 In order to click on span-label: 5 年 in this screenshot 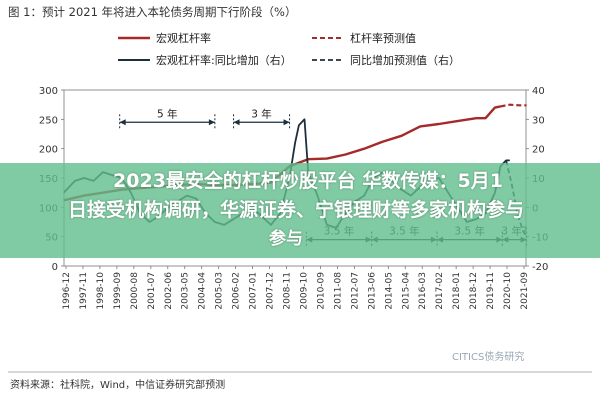, I will do `click(167, 113)`.